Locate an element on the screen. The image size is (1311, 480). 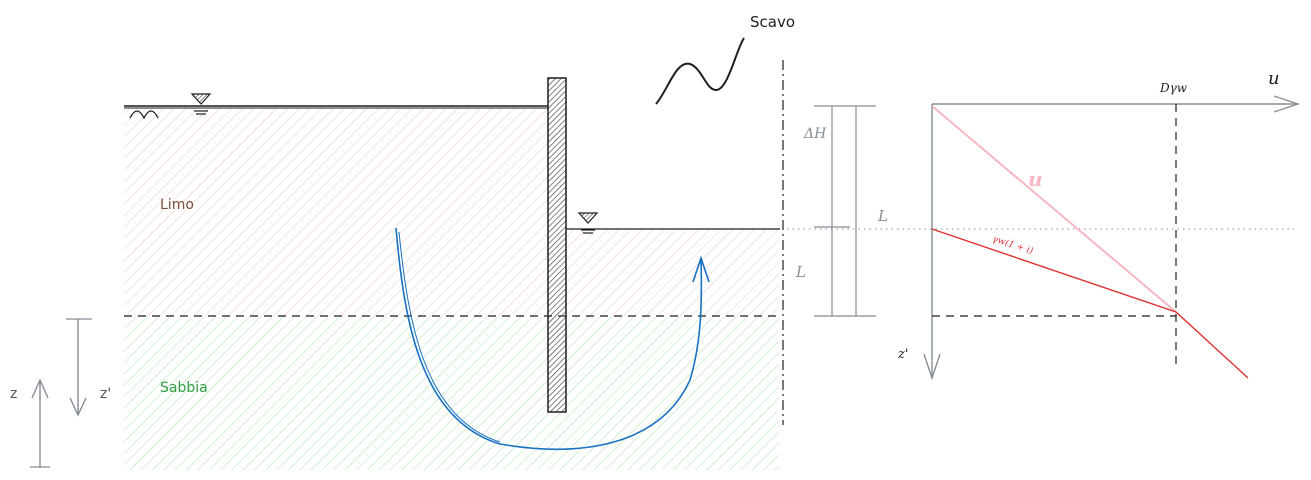
z-prime-axis-left is located at coordinates (79, 367).